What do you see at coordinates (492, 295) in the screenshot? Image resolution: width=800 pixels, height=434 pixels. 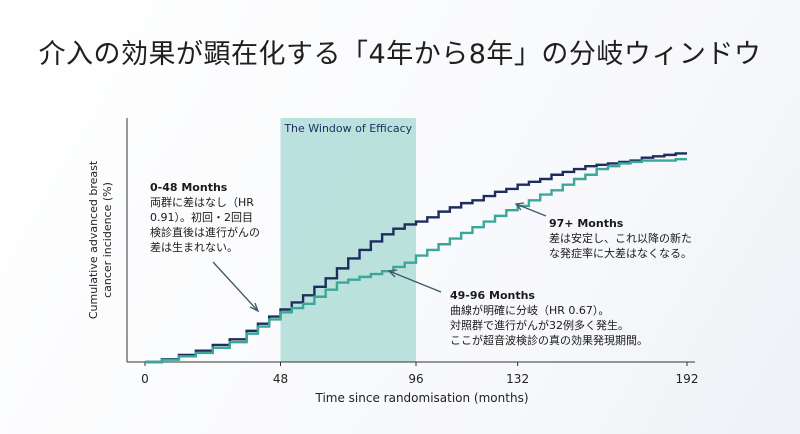 I see `annotation-mid-head: 49-96 Months` at bounding box center [492, 295].